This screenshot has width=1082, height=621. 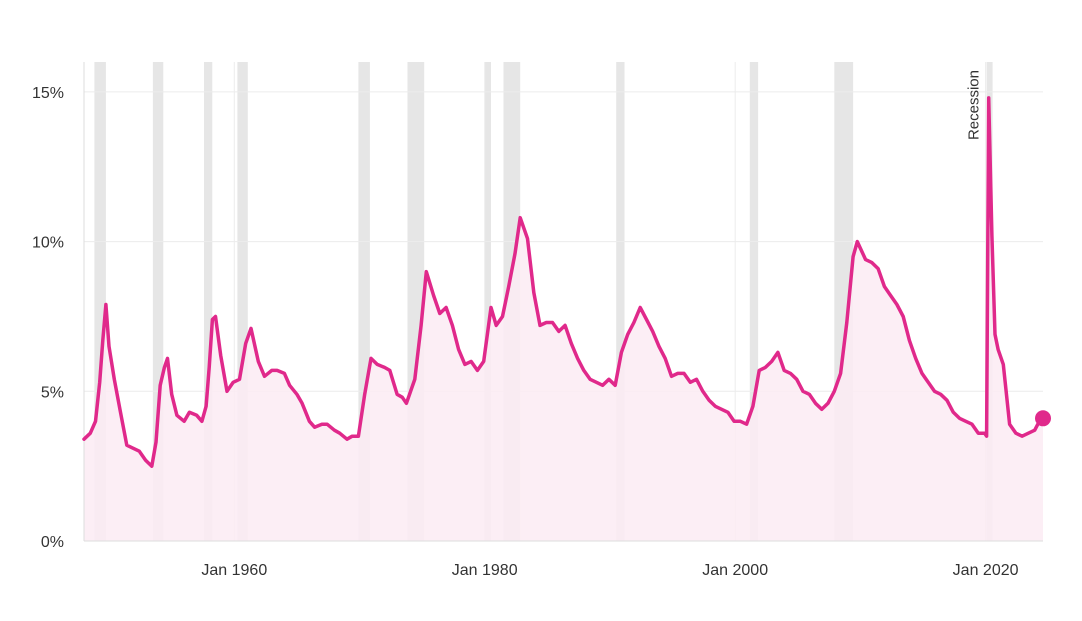 I want to click on annotations: Recession, so click(x=974, y=105).